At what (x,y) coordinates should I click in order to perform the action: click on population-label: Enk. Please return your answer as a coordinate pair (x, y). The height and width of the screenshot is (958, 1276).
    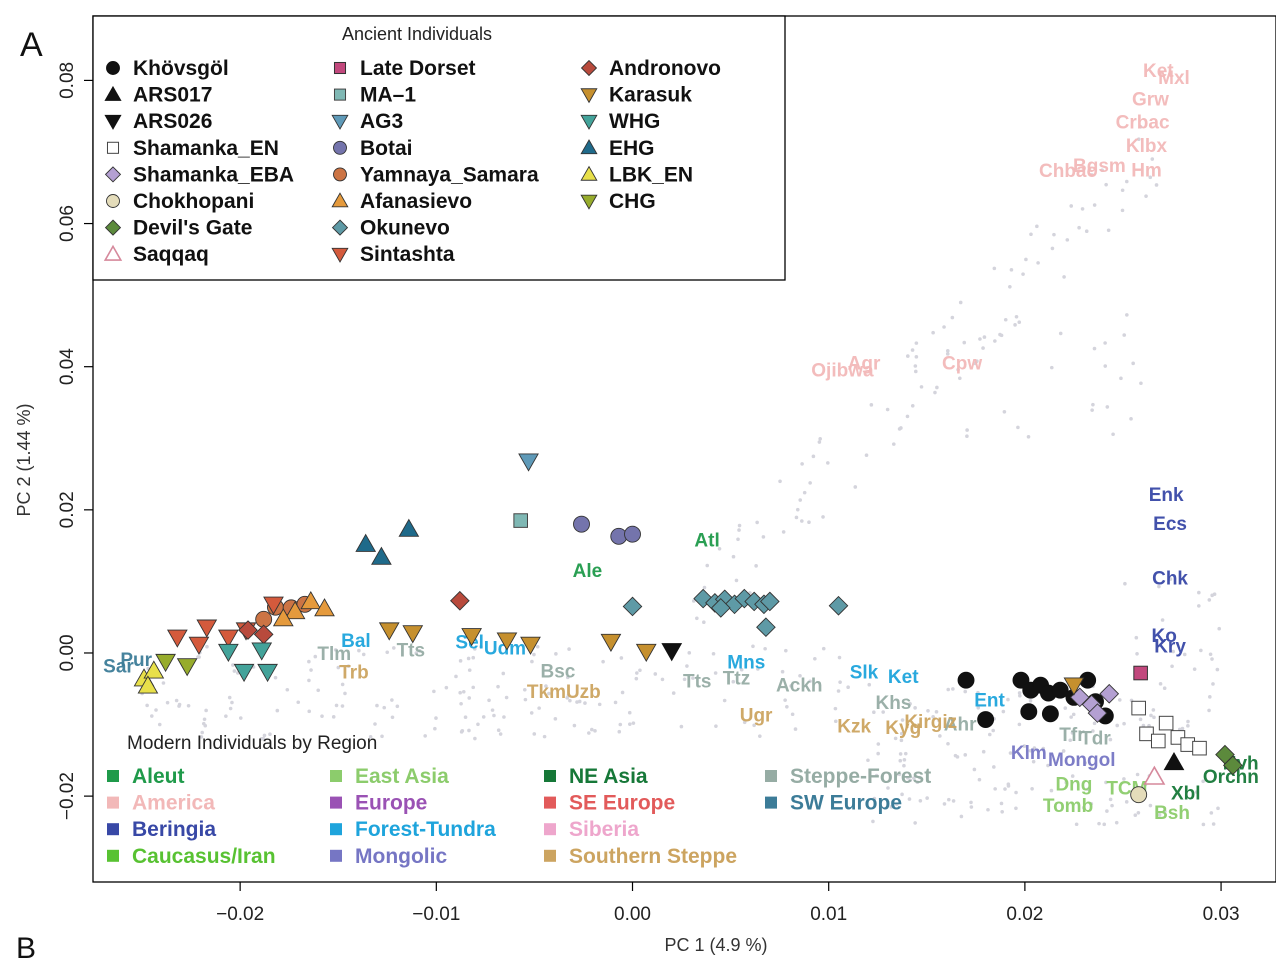
    Looking at the image, I should click on (1166, 495).